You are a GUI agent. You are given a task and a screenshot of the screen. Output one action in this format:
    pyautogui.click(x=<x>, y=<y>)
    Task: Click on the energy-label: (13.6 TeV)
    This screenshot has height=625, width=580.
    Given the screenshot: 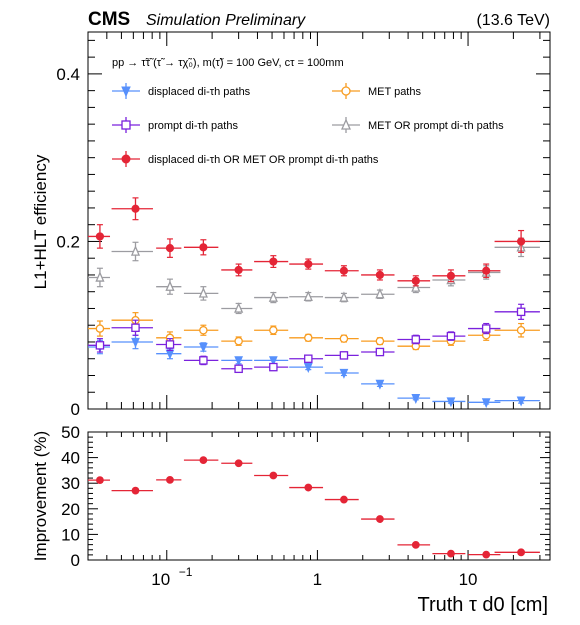 What is the action you would take?
    pyautogui.click(x=513, y=20)
    